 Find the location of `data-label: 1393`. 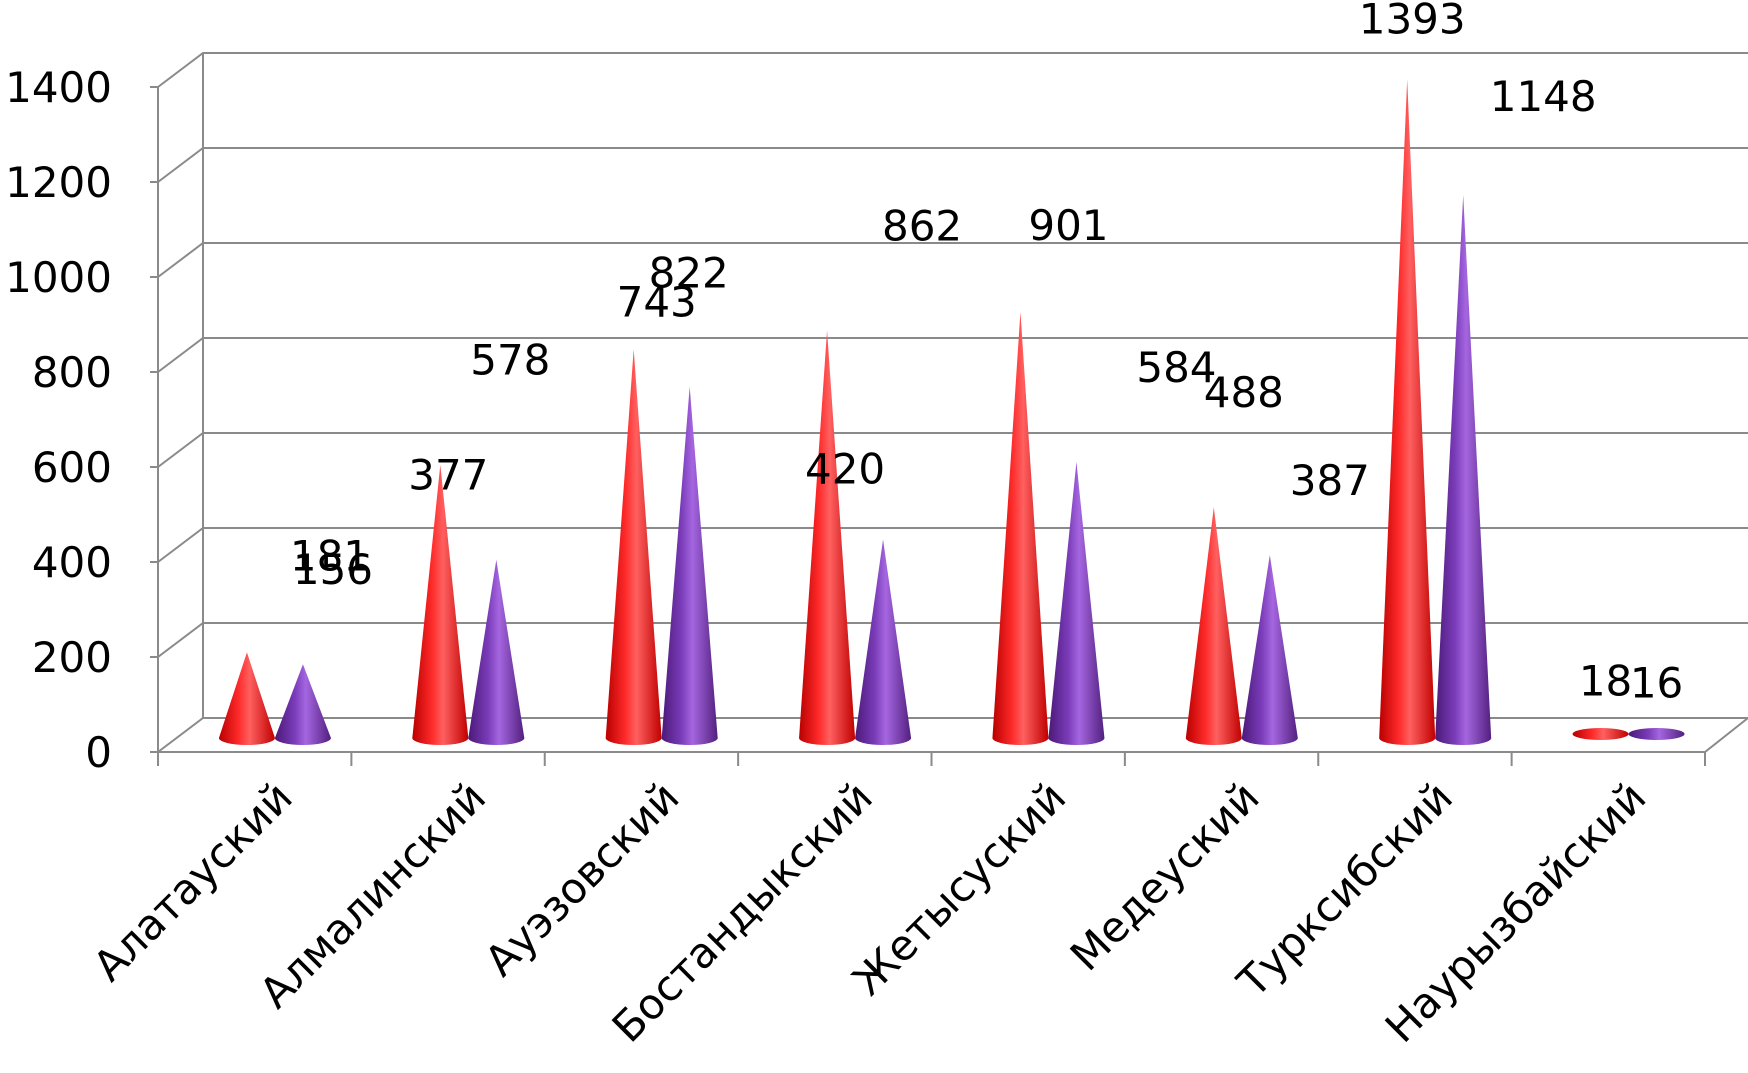

data-label: 1393 is located at coordinates (1412, 21).